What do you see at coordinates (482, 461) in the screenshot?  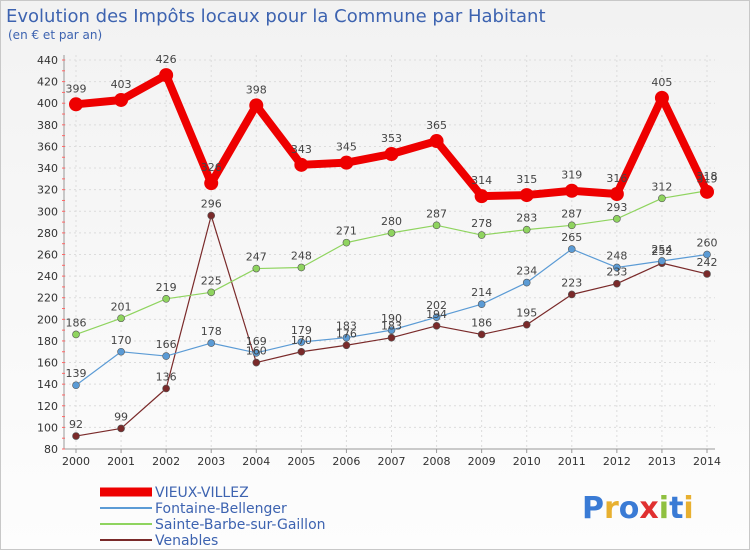 I see `x-tick-label: 2009` at bounding box center [482, 461].